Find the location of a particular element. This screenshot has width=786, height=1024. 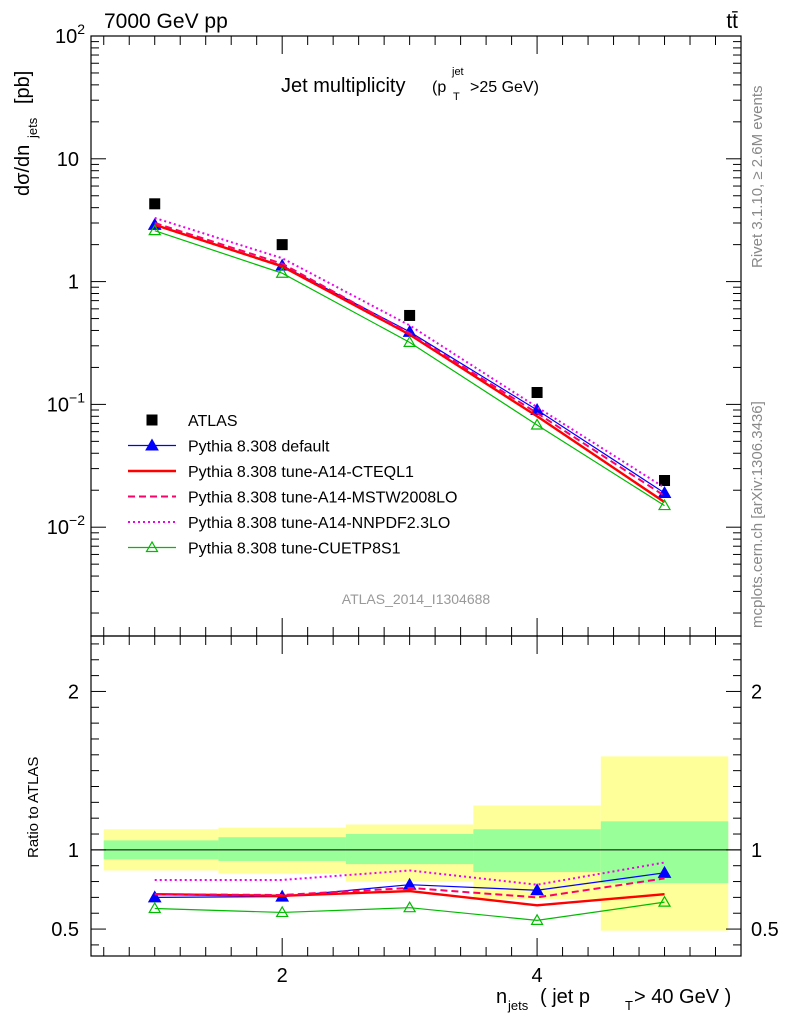

main-y-axis-label: dσ/dn jets [pb] is located at coordinates (26, 133).